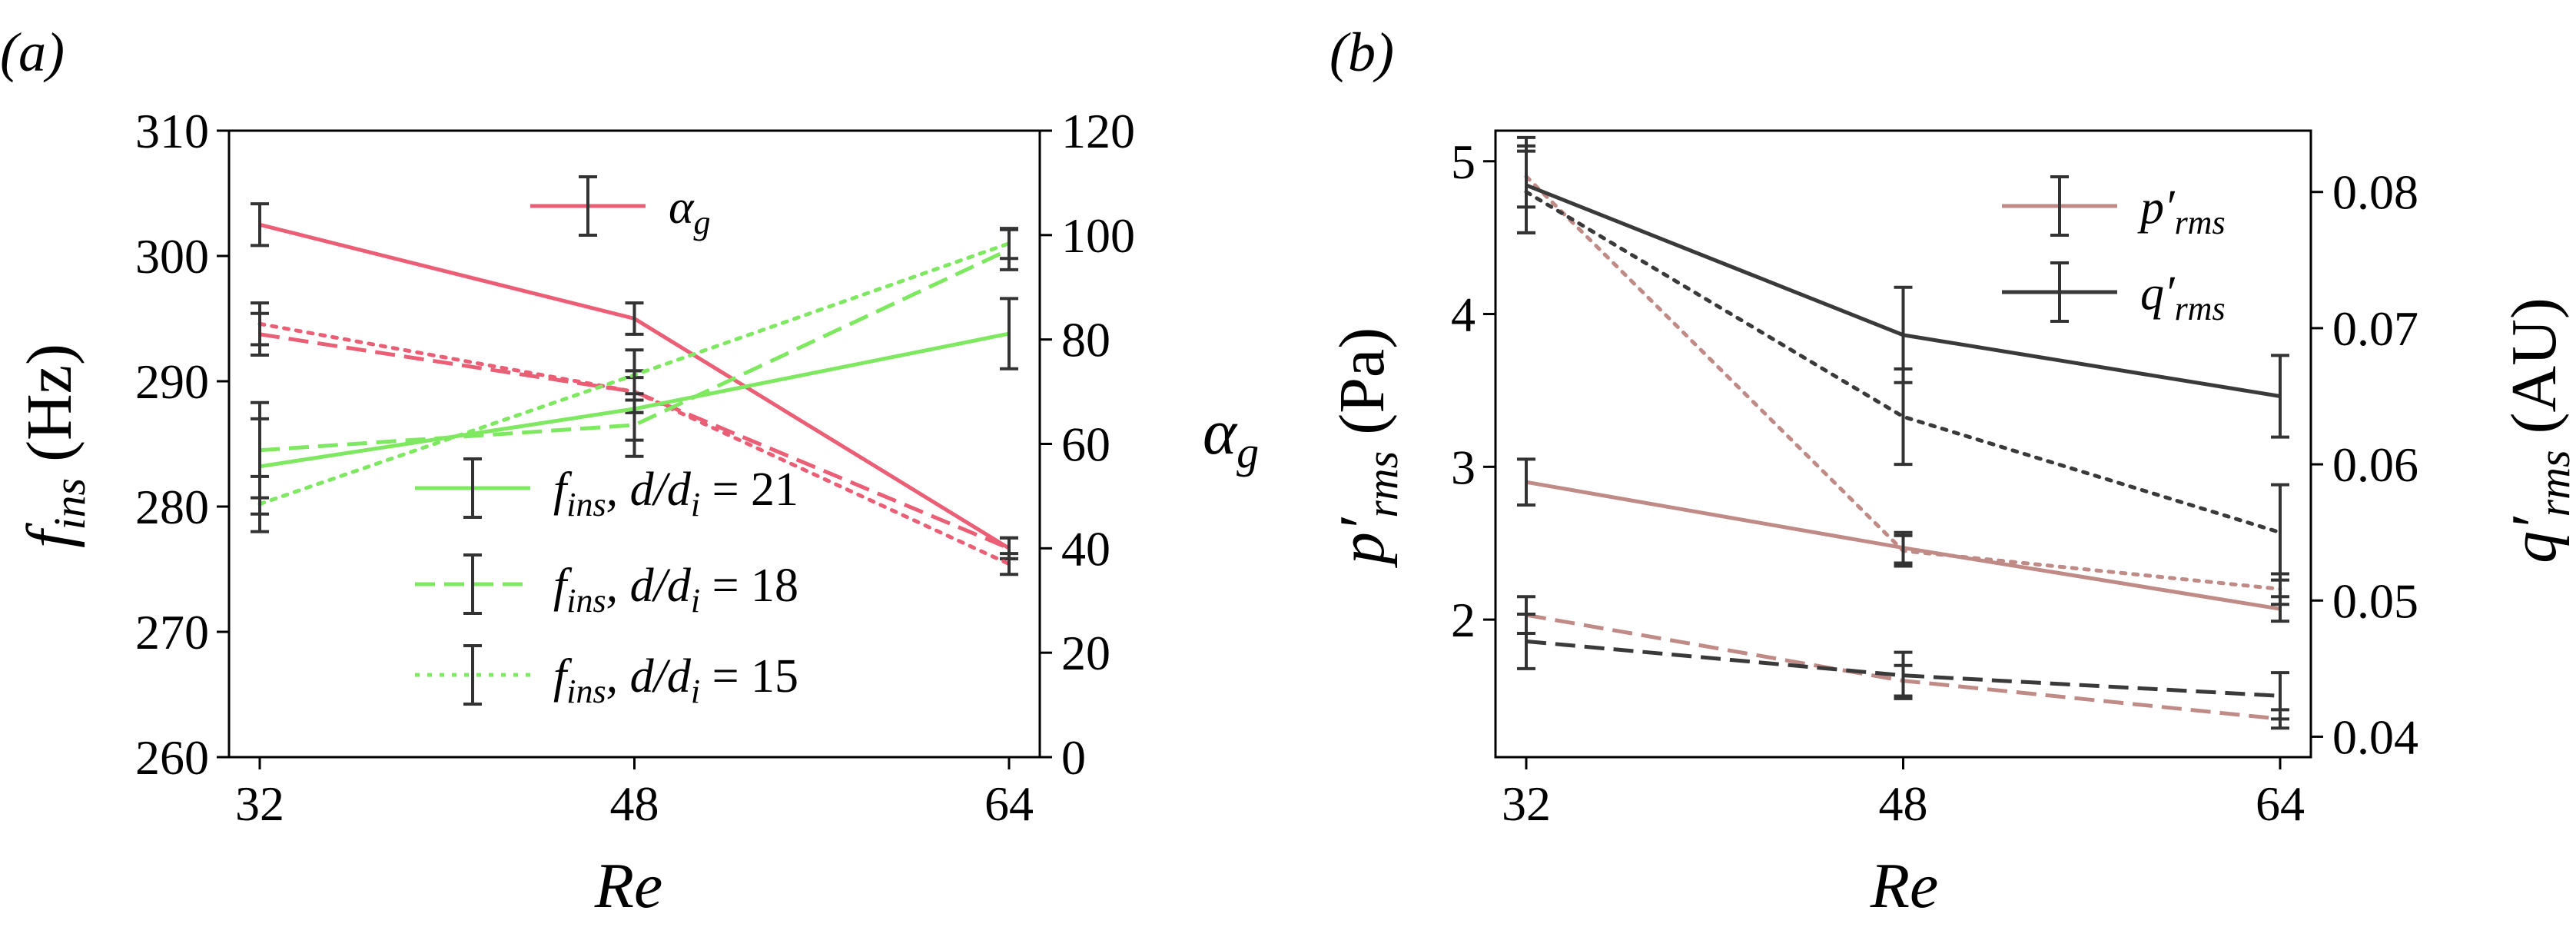  Describe the element at coordinates (1463, 620) in the screenshot. I see `y-left-tick-label-b-0: 2` at that location.